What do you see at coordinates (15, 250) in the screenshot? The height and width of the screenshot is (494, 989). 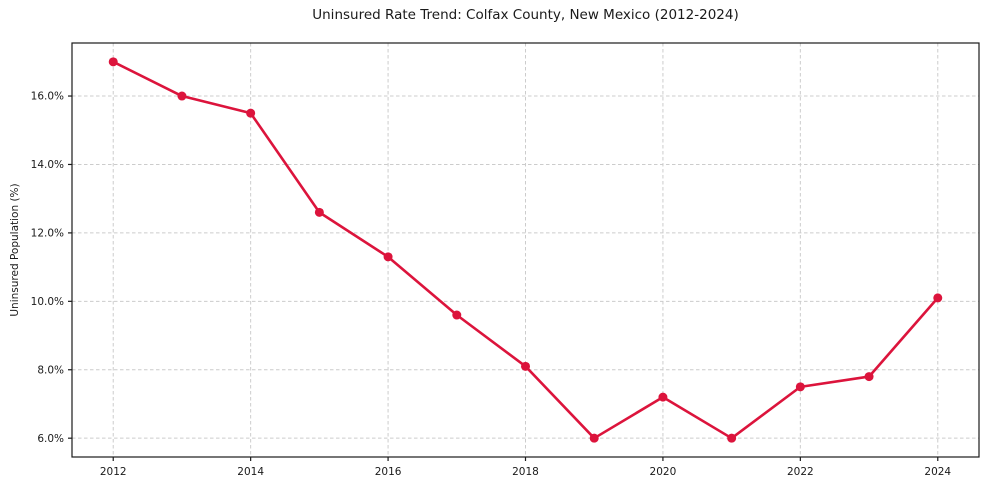 I see `y-axis-label: Uninsured Population (%)` at bounding box center [15, 250].